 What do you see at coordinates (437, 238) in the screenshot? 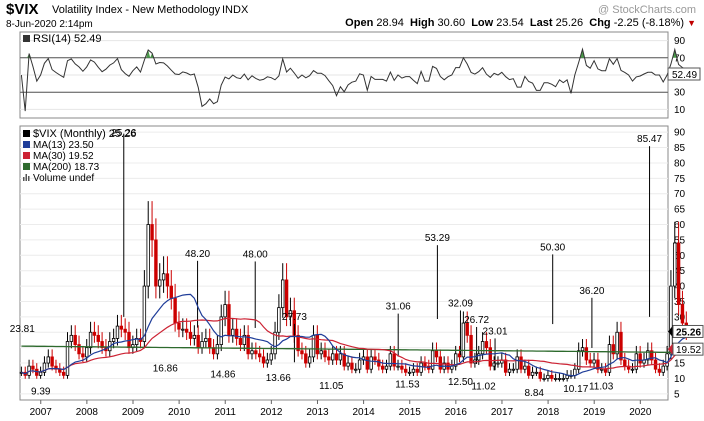
I see `price-annotation-label: 53.29` at bounding box center [437, 238].